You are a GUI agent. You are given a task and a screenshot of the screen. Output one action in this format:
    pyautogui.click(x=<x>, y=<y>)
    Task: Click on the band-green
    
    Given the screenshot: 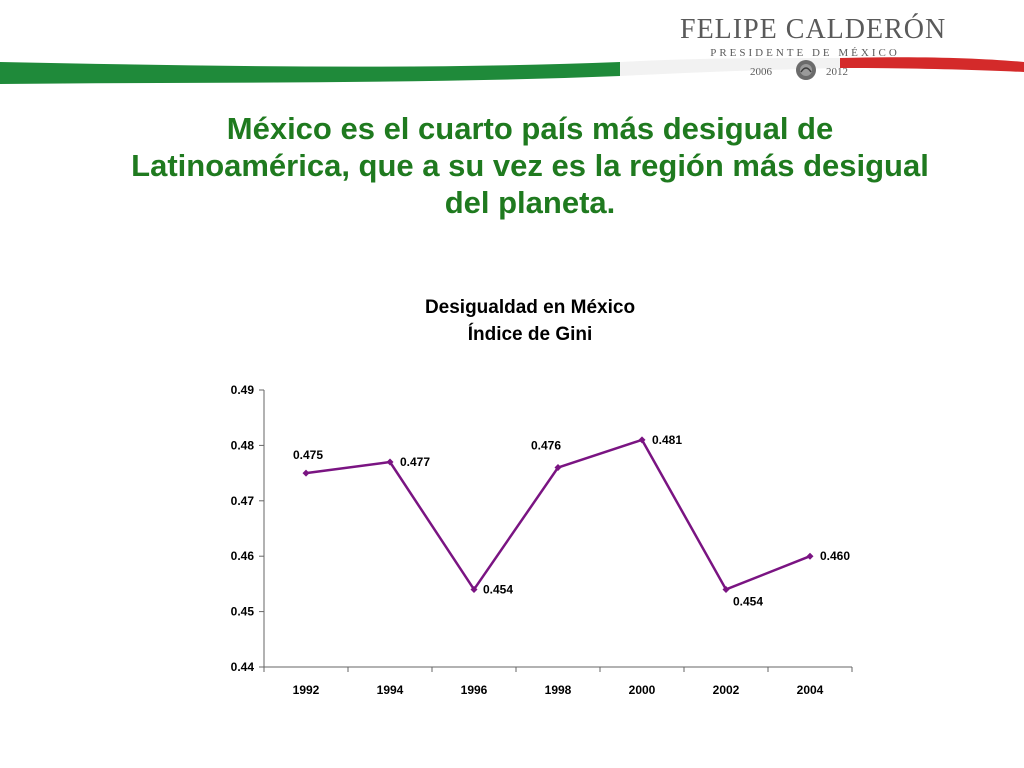 What is the action you would take?
    pyautogui.click(x=310, y=73)
    